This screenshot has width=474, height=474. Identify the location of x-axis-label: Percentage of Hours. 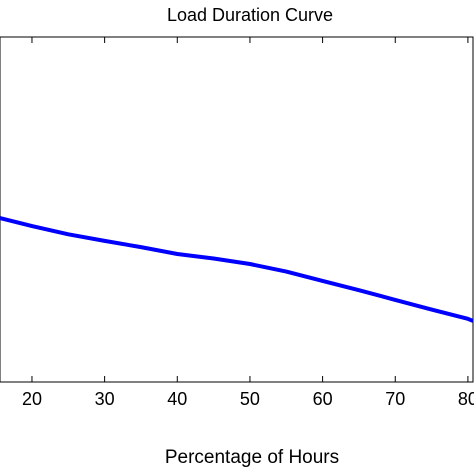
(252, 457).